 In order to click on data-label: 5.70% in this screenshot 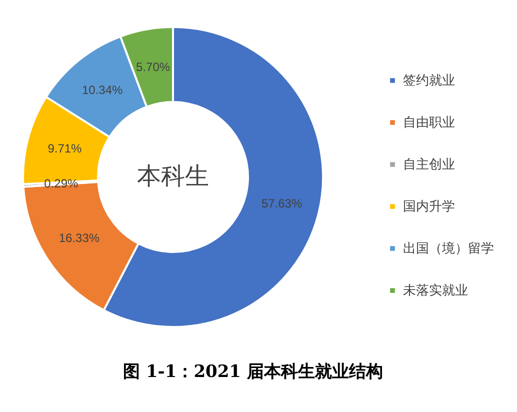, I will do `click(153, 67)`.